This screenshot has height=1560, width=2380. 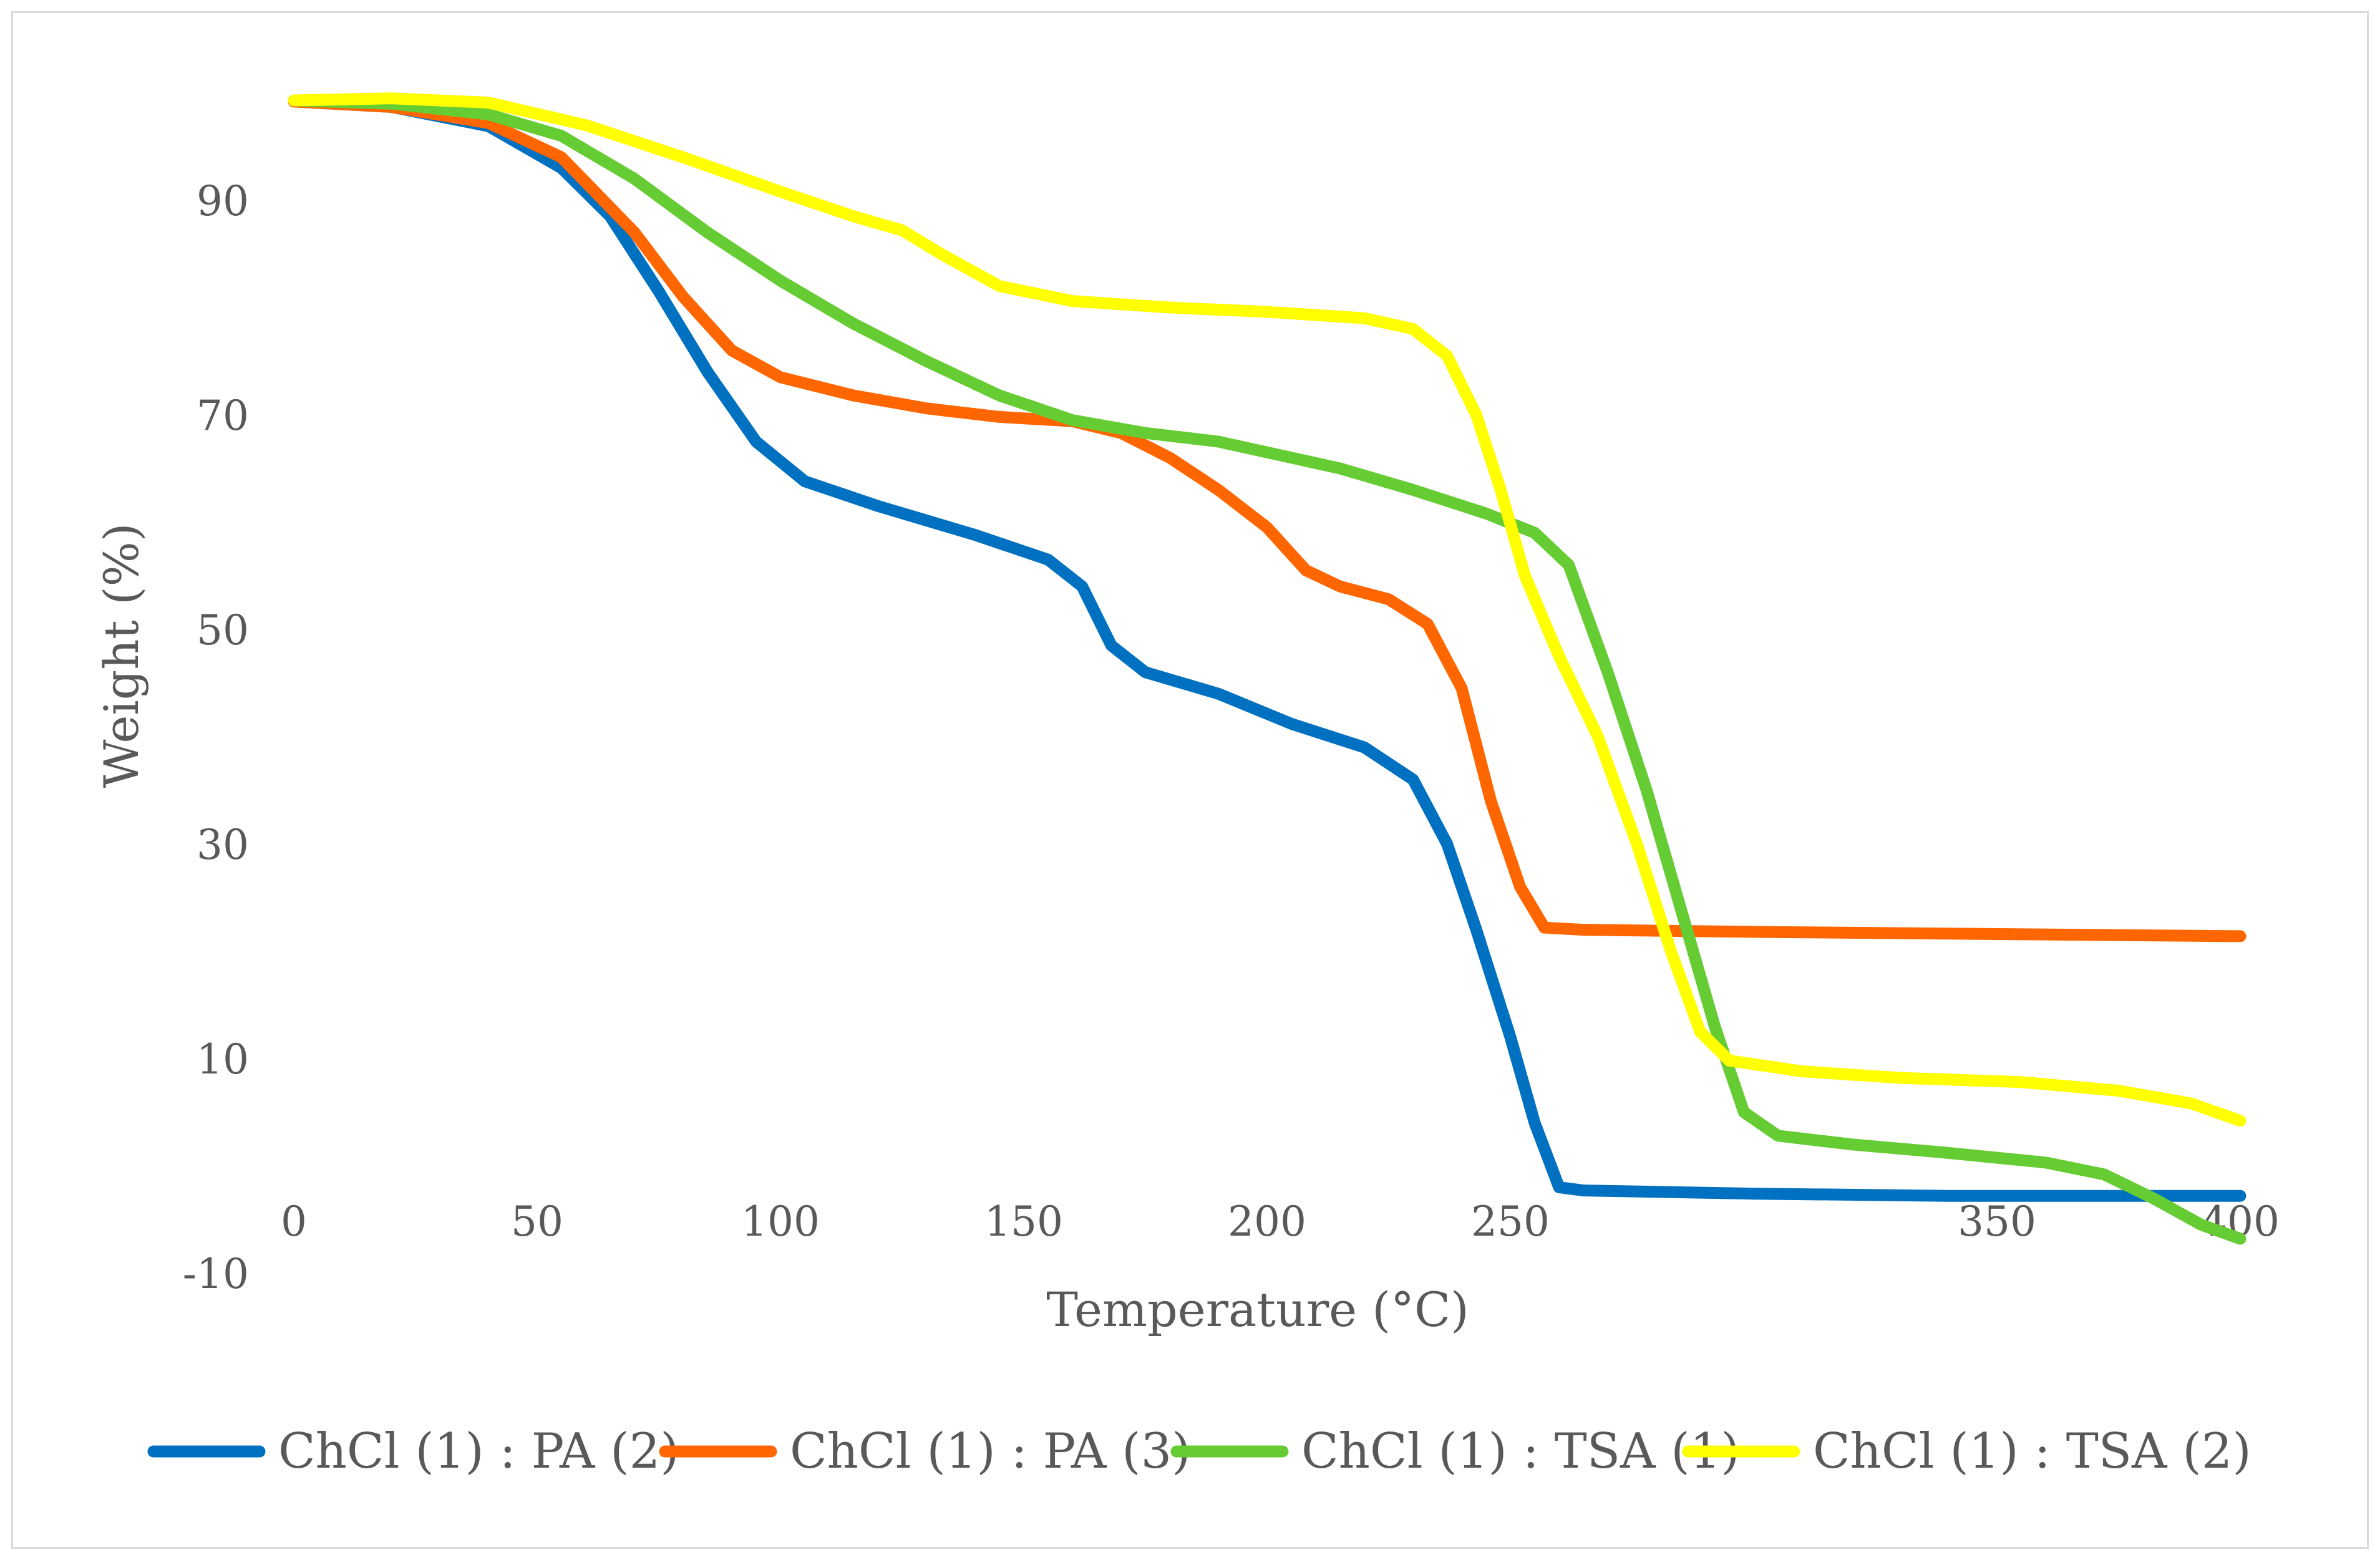 What do you see at coordinates (294, 1222) in the screenshot?
I see `x-tick-label: 0` at bounding box center [294, 1222].